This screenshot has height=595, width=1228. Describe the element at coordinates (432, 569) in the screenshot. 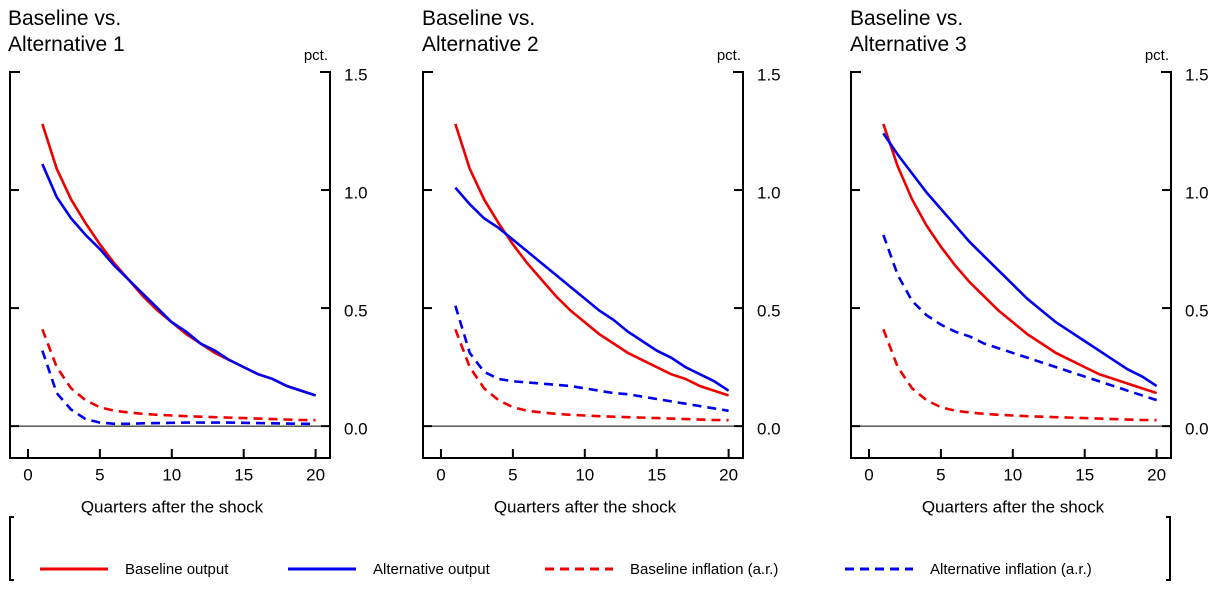

I see `legend-label: Alternative output` at that location.